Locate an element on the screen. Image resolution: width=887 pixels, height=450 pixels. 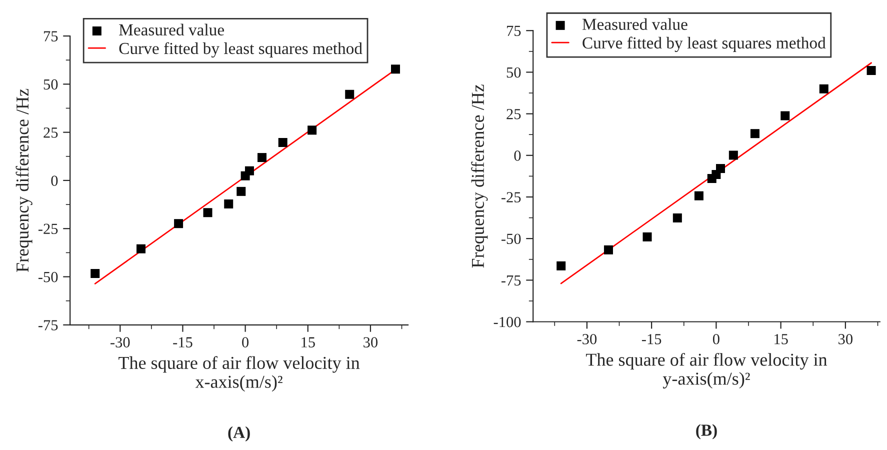
text: (A) is located at coordinates (239, 434).